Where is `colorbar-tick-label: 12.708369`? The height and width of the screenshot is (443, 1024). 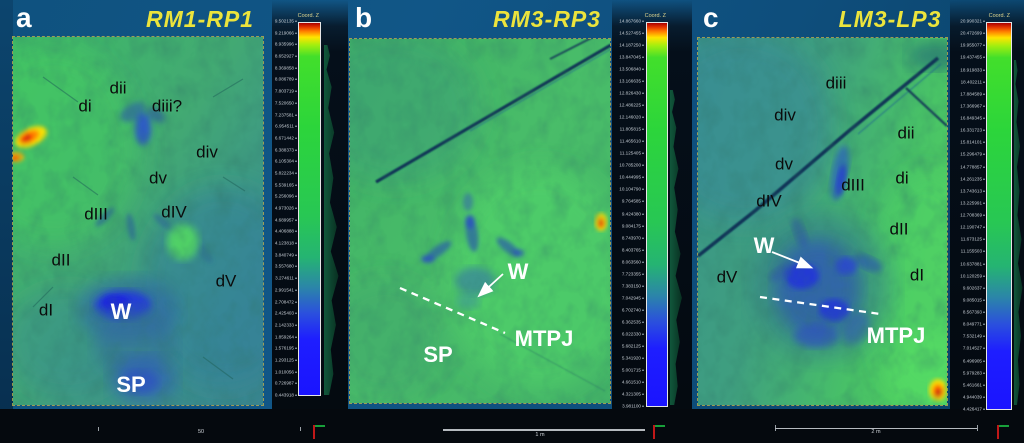
colorbar-tick-label: 12.708369 is located at coordinates (972, 216).